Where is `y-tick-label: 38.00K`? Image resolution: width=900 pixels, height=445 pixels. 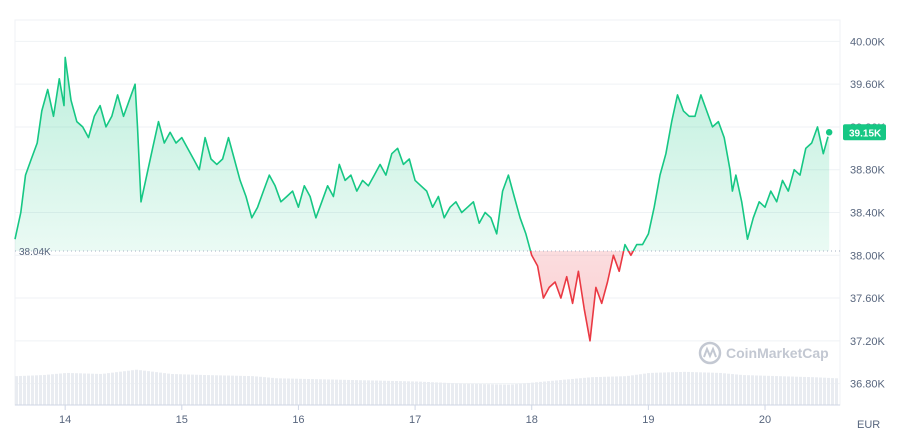 y-tick-label: 38.00K is located at coordinates (868, 256).